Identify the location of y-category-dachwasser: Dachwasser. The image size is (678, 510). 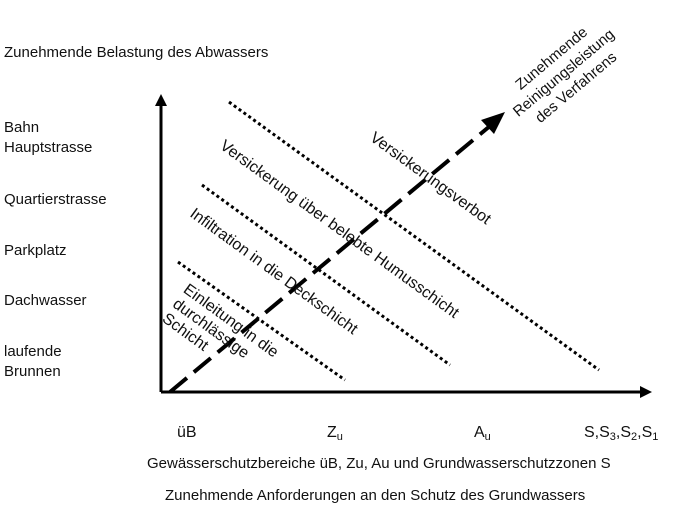
(45, 301).